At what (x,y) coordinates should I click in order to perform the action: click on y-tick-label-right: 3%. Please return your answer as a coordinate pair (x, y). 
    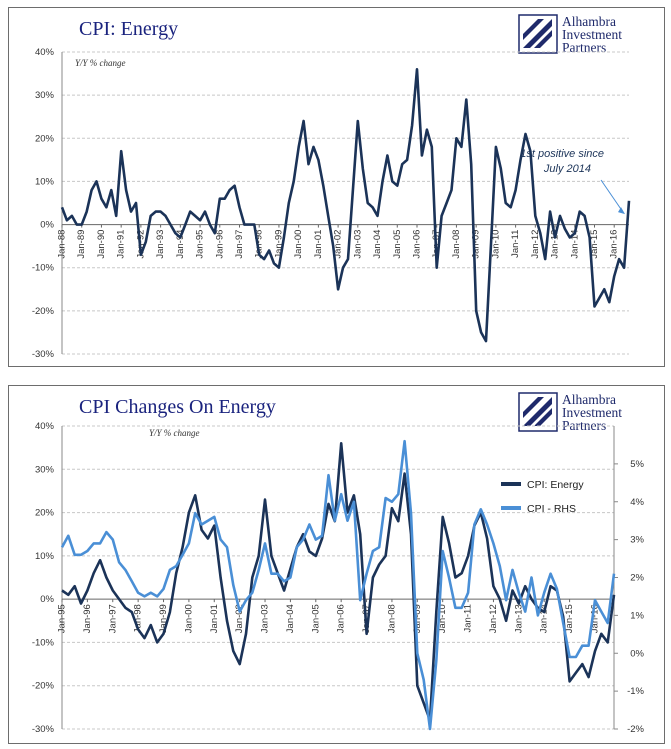
    Looking at the image, I should click on (637, 540).